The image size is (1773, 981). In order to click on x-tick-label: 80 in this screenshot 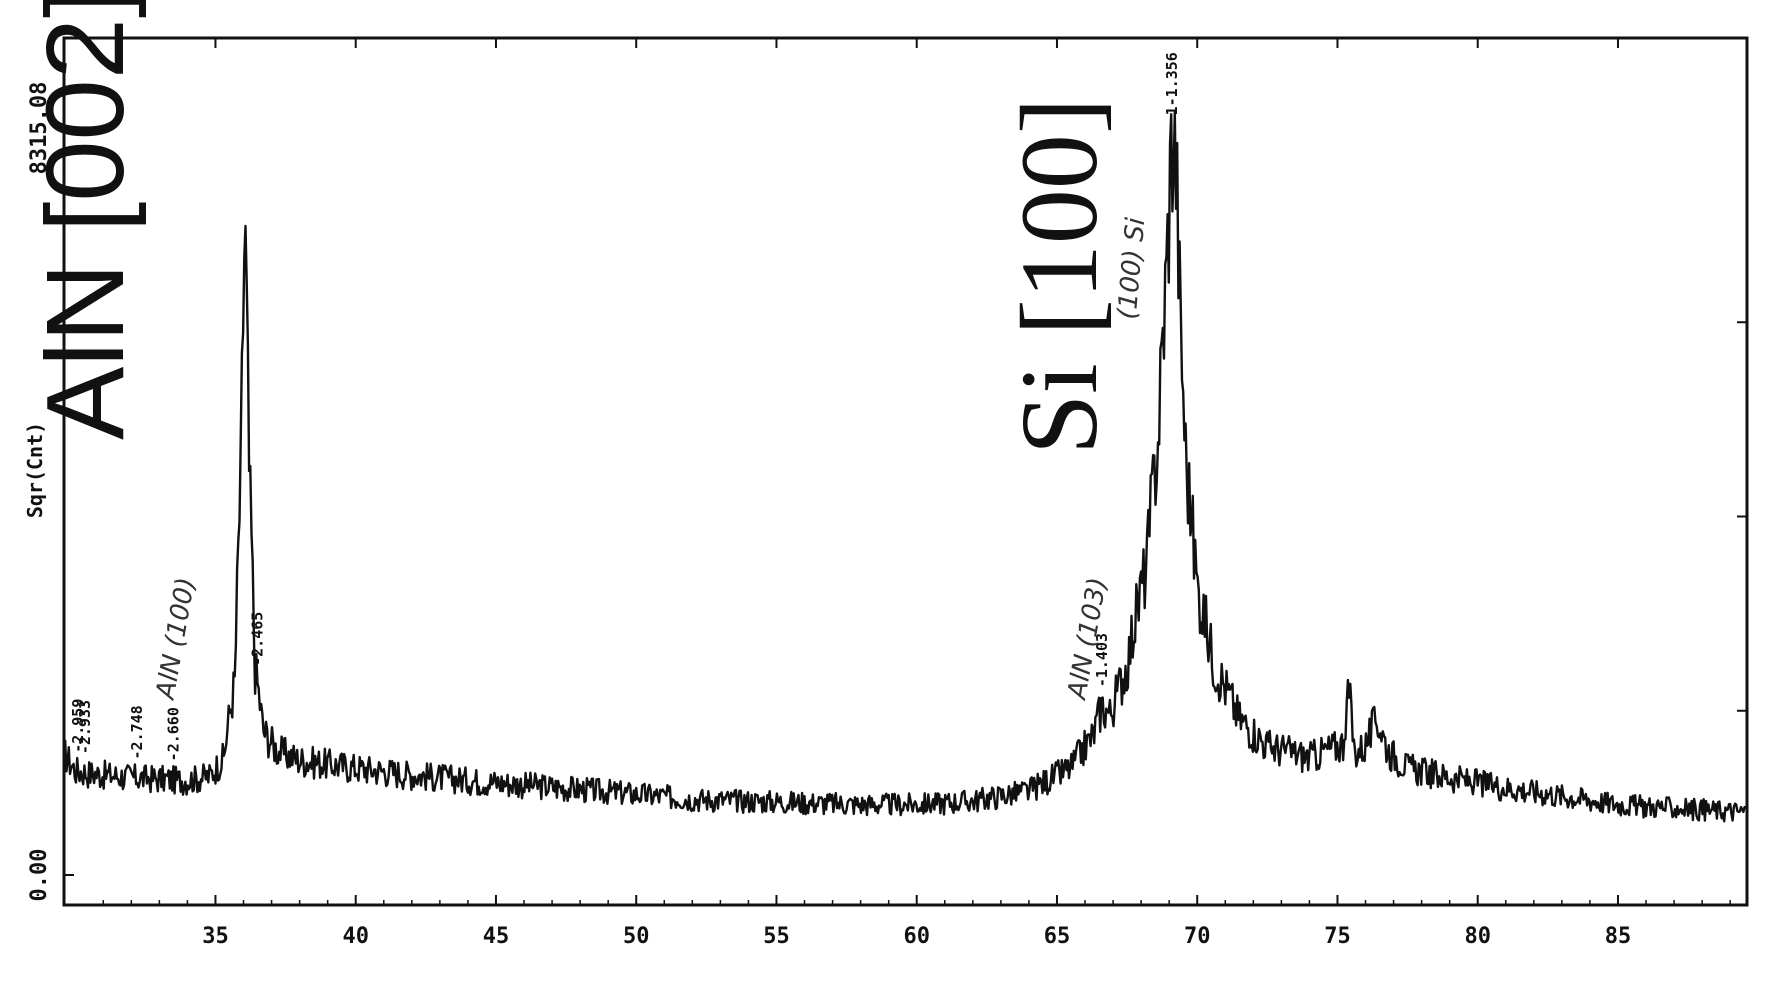, I will do `click(1477, 936)`.